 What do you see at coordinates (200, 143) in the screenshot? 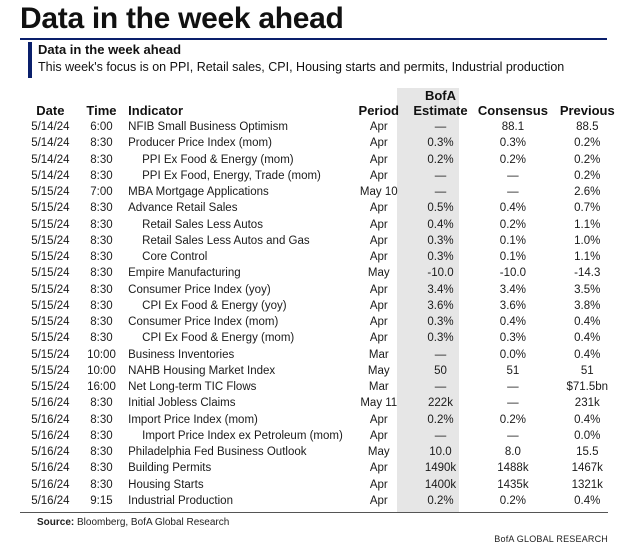
I see `indicator-cell: Producer Price Index (mom)` at bounding box center [200, 143].